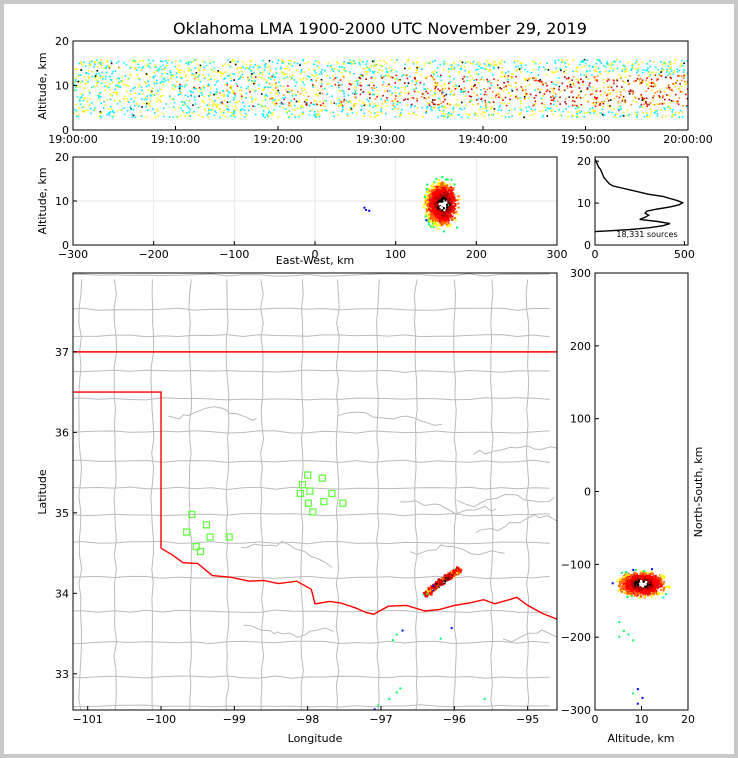 This screenshot has width=738, height=758. I want to click on lma-station, so click(187, 532).